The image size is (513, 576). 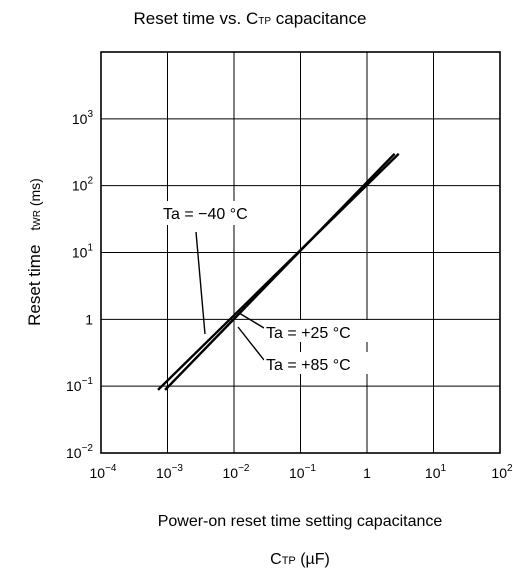 I want to click on chart-title: Reset time vs. CTP capacitance, so click(x=250, y=18).